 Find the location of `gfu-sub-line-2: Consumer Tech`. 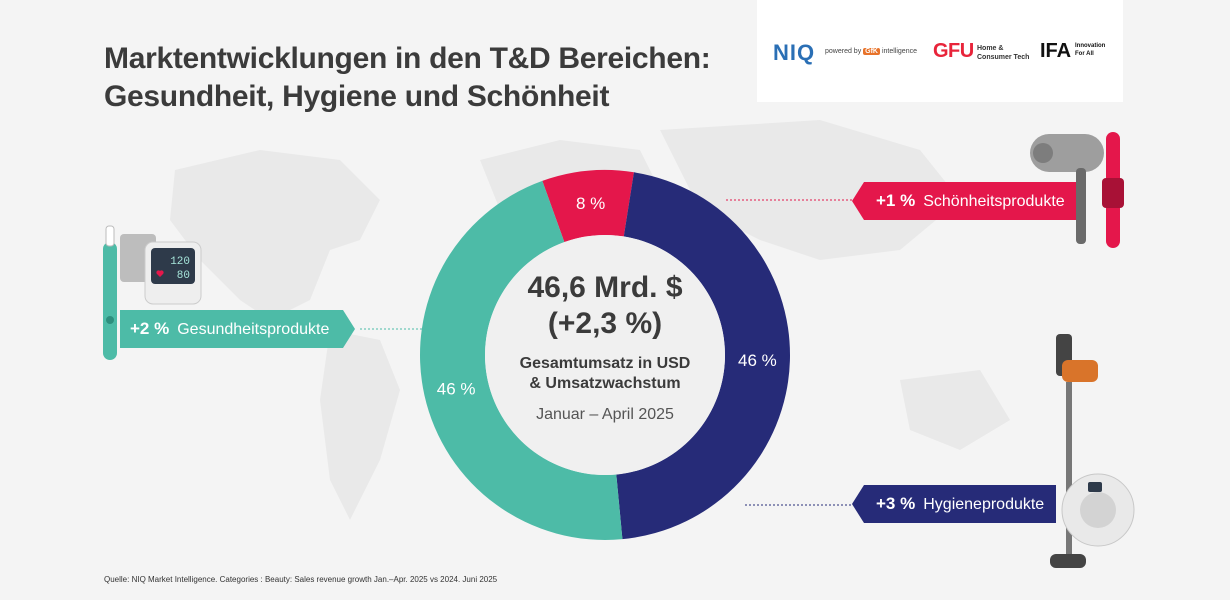

gfu-sub-line-2: Consumer Tech is located at coordinates (1003, 57).